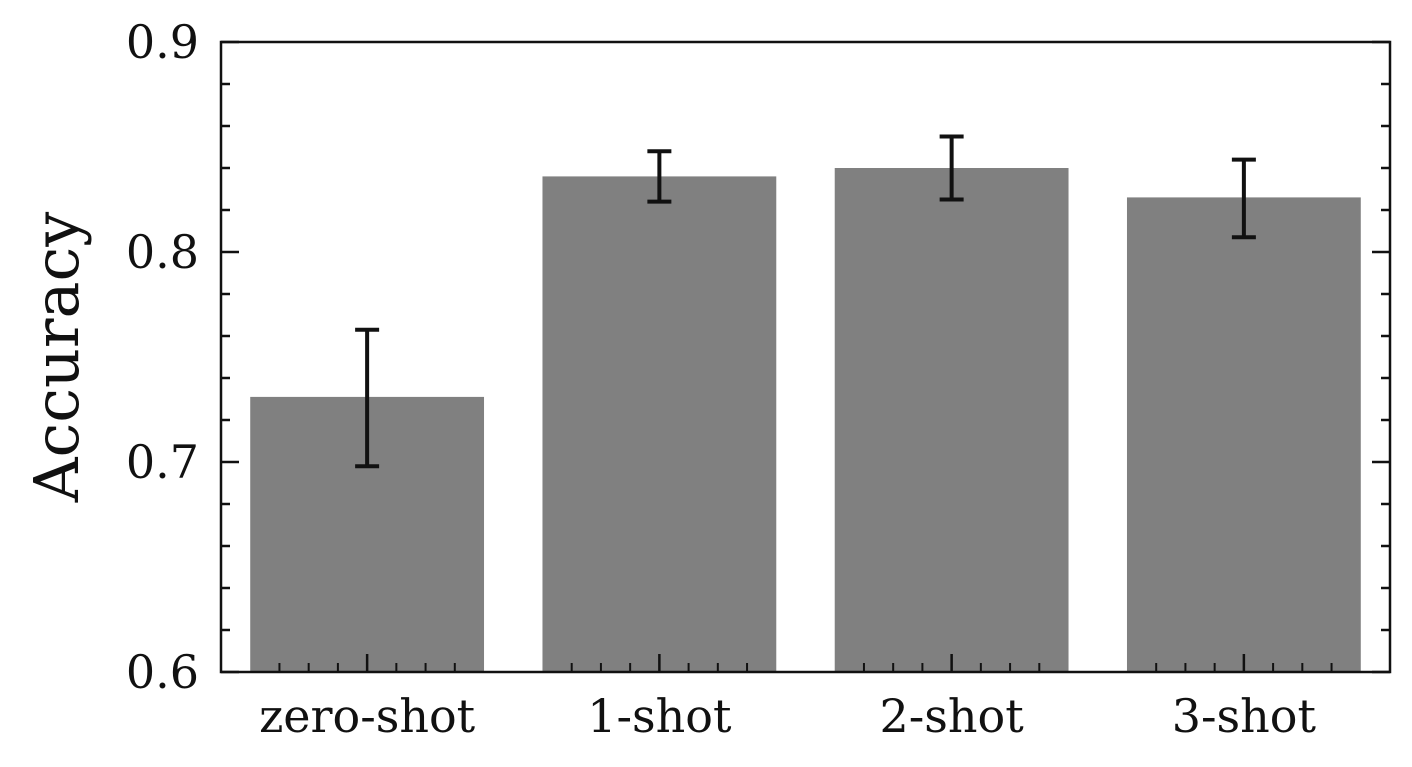 The image size is (1412, 767). I want to click on y-axis-label: Accuracy, so click(56, 358).